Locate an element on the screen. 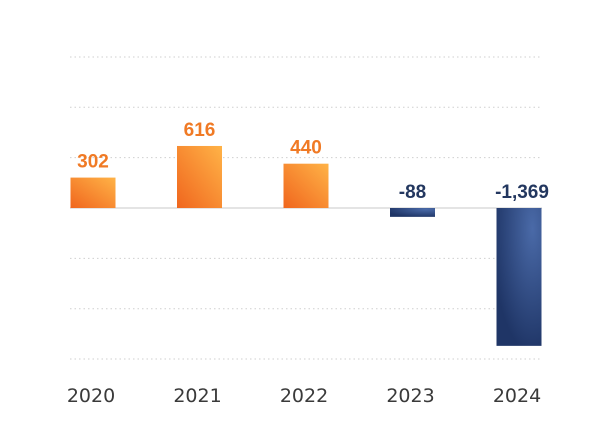  bar-2022 is located at coordinates (306, 185).